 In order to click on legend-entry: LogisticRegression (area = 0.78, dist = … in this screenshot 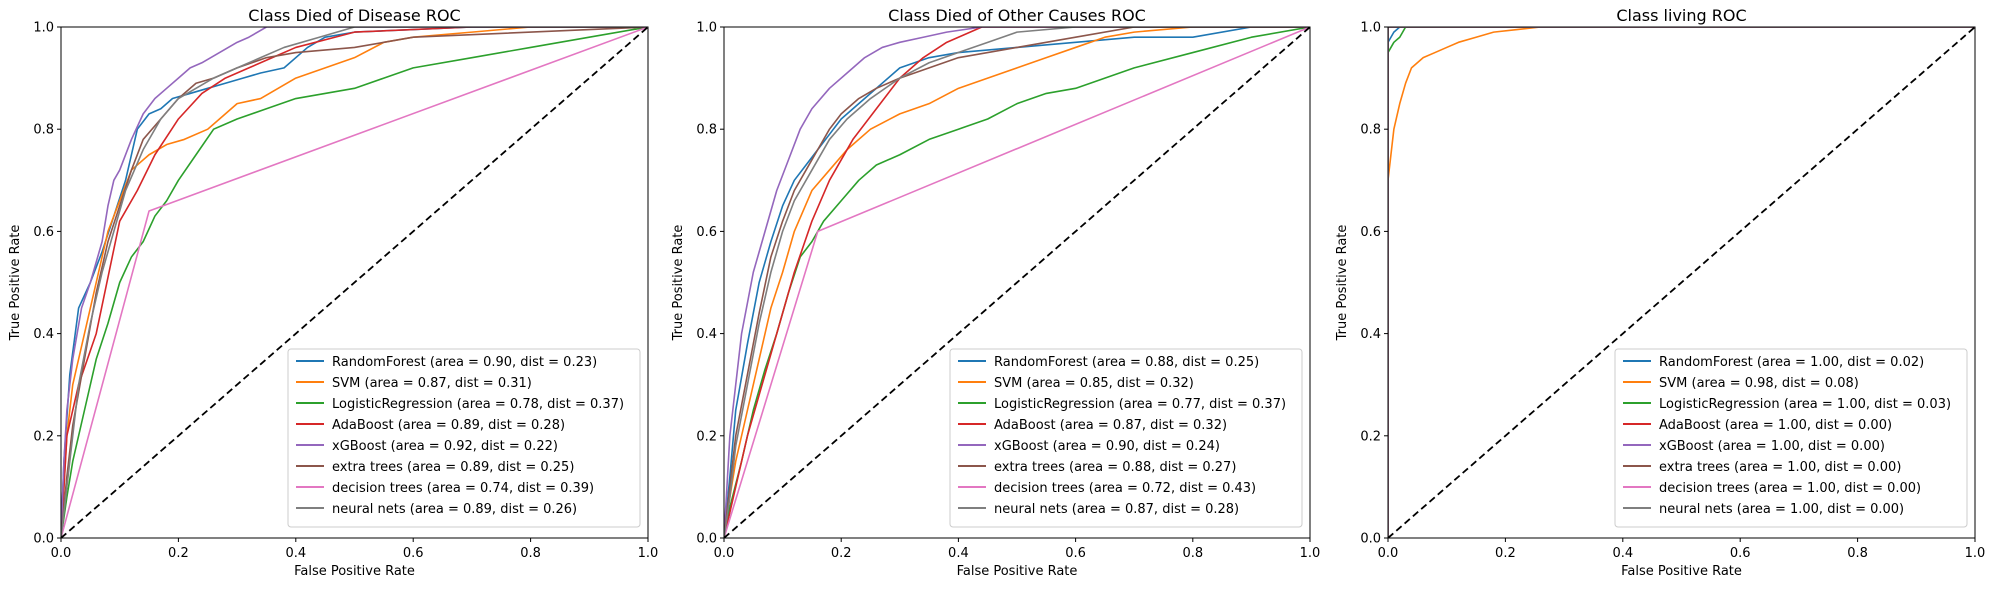, I will do `click(478, 404)`.